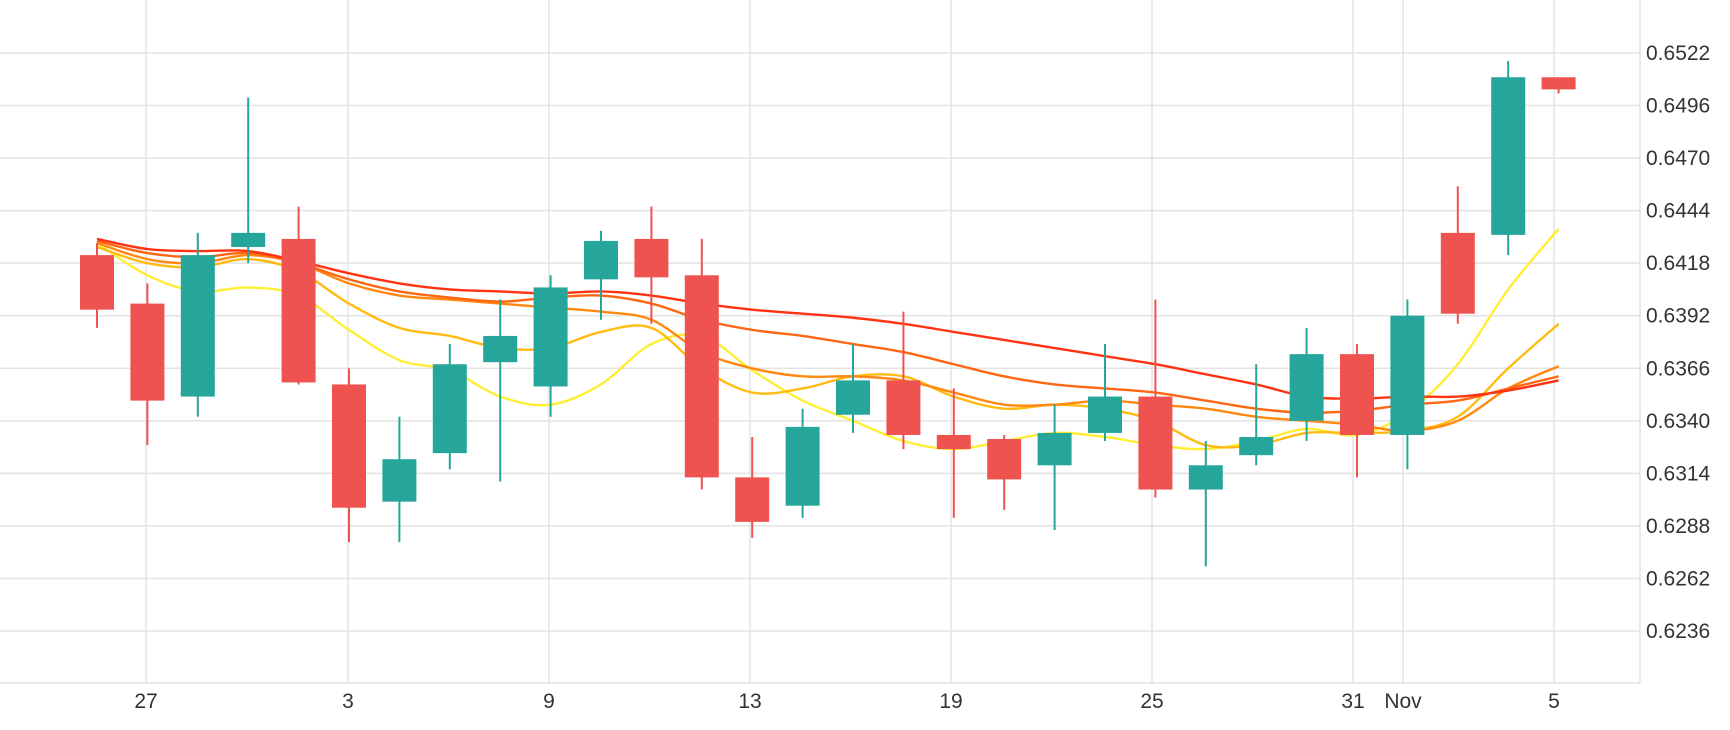  What do you see at coordinates (1678, 158) in the screenshot?
I see `y-tick-label: 0.6470` at bounding box center [1678, 158].